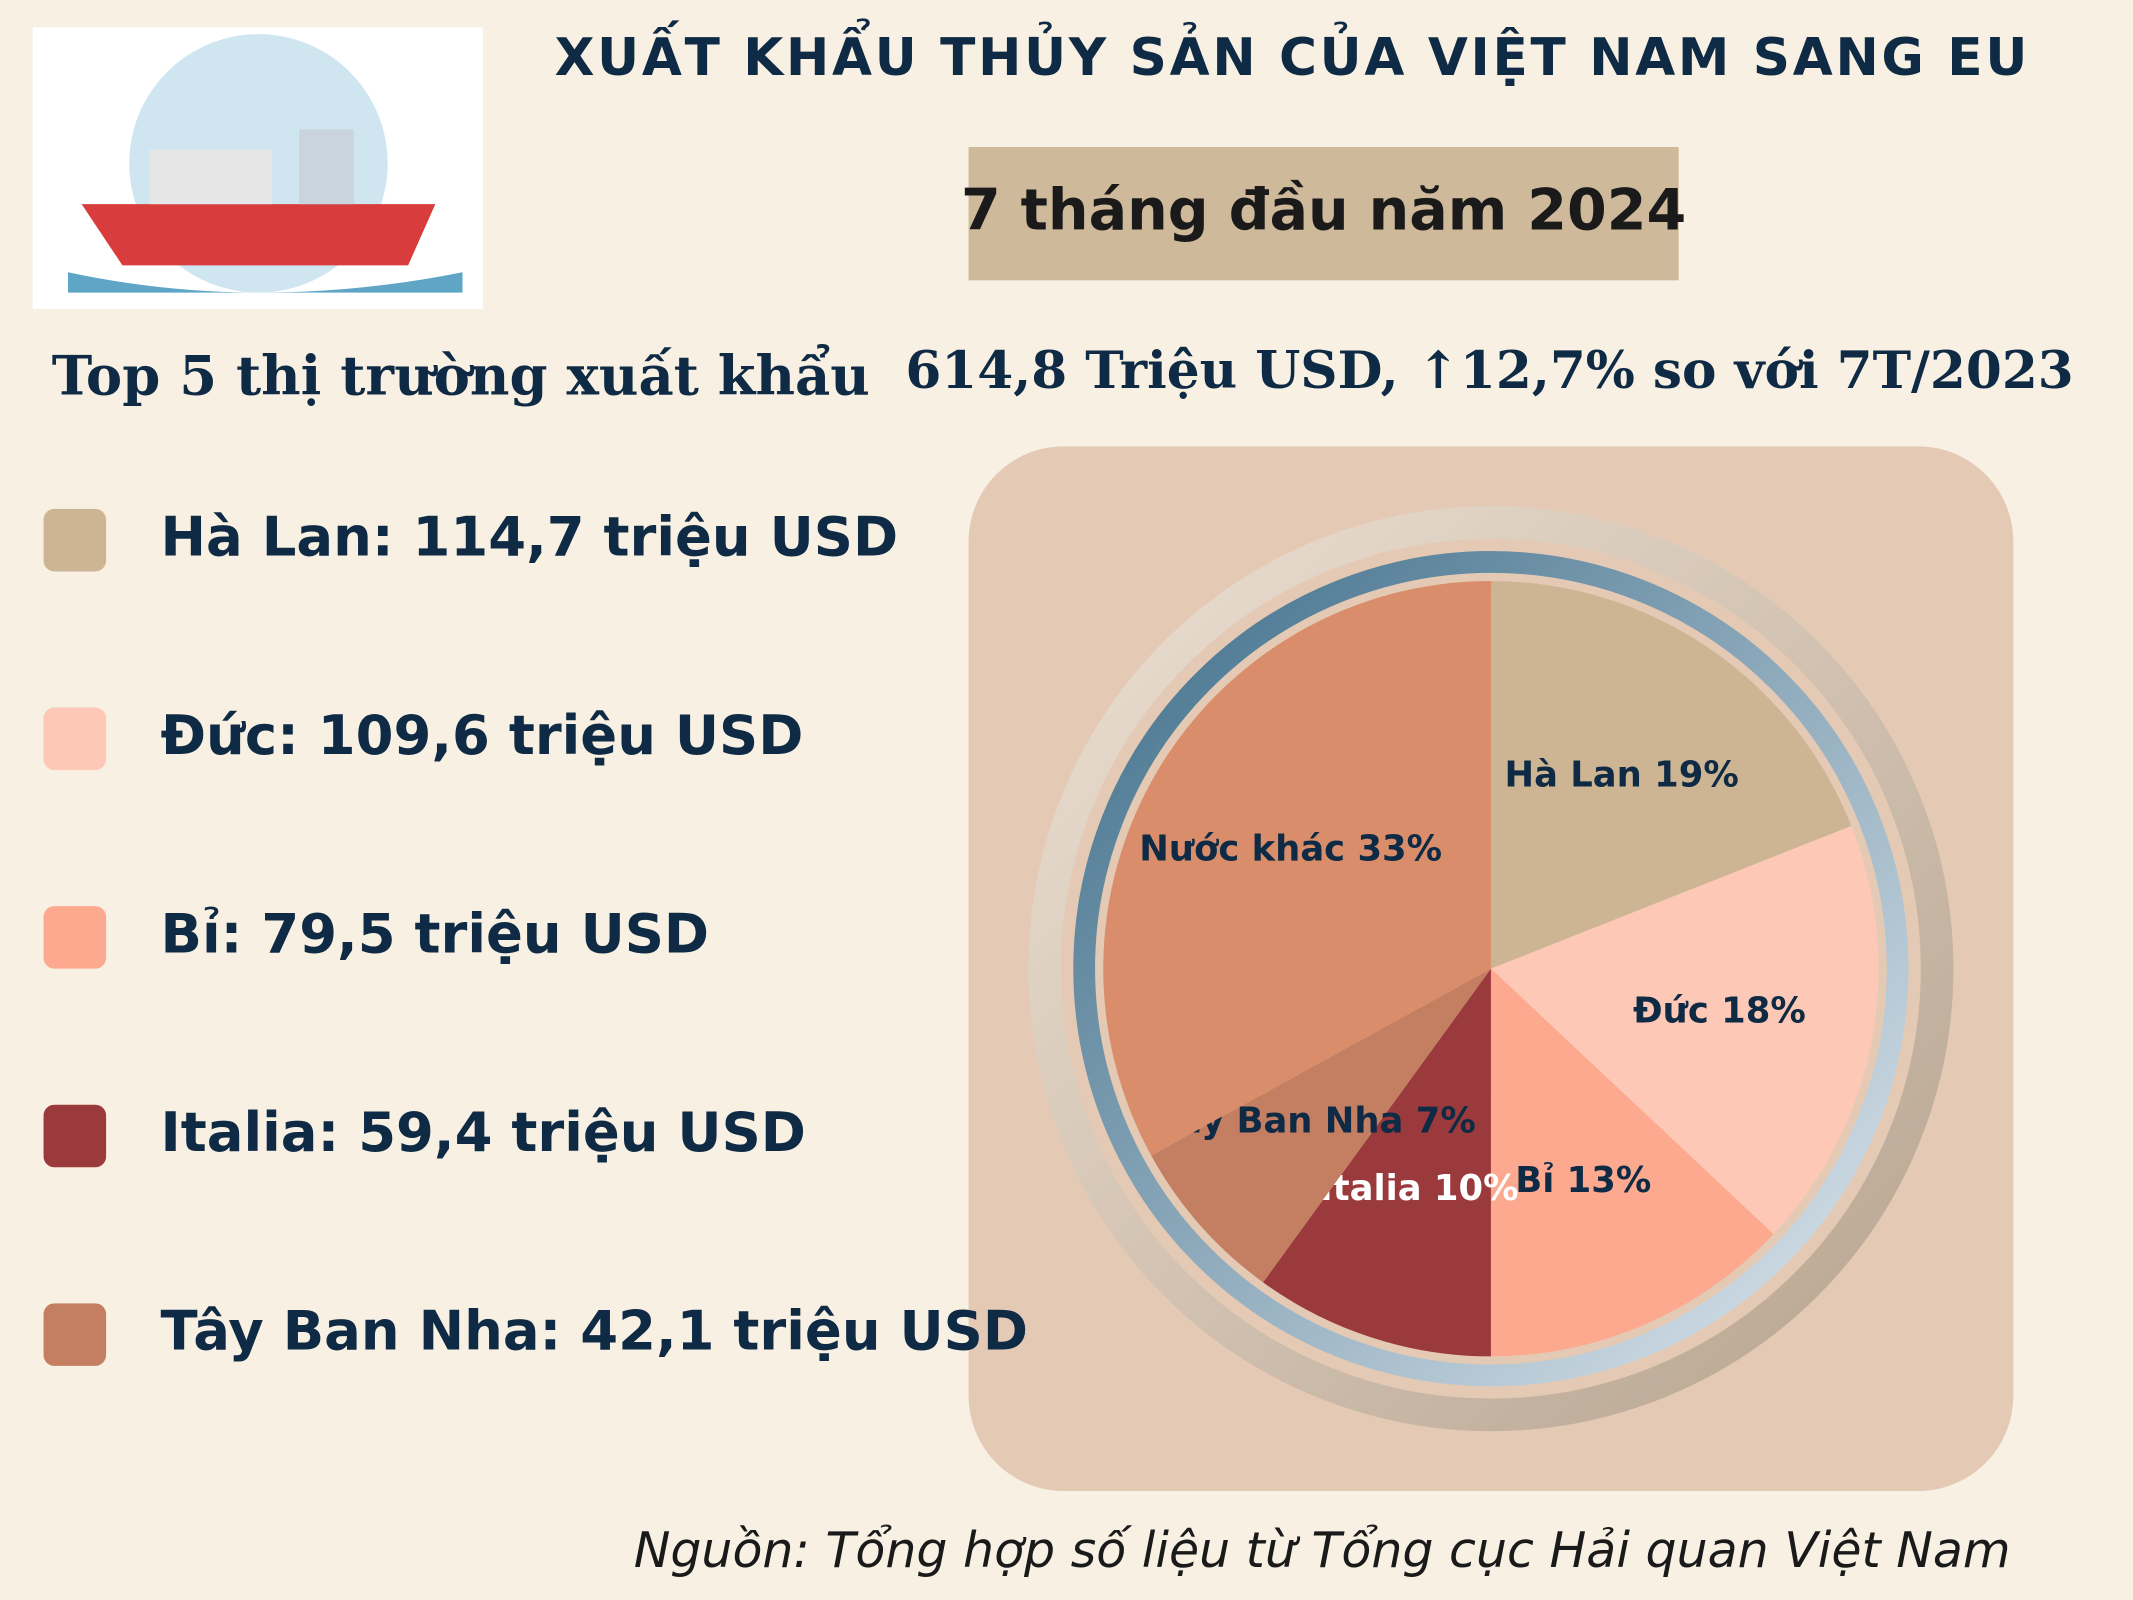 The width and height of the screenshot is (2133, 1600). What do you see at coordinates (1446, 1121) in the screenshot?
I see `slice-value: 7%` at bounding box center [1446, 1121].